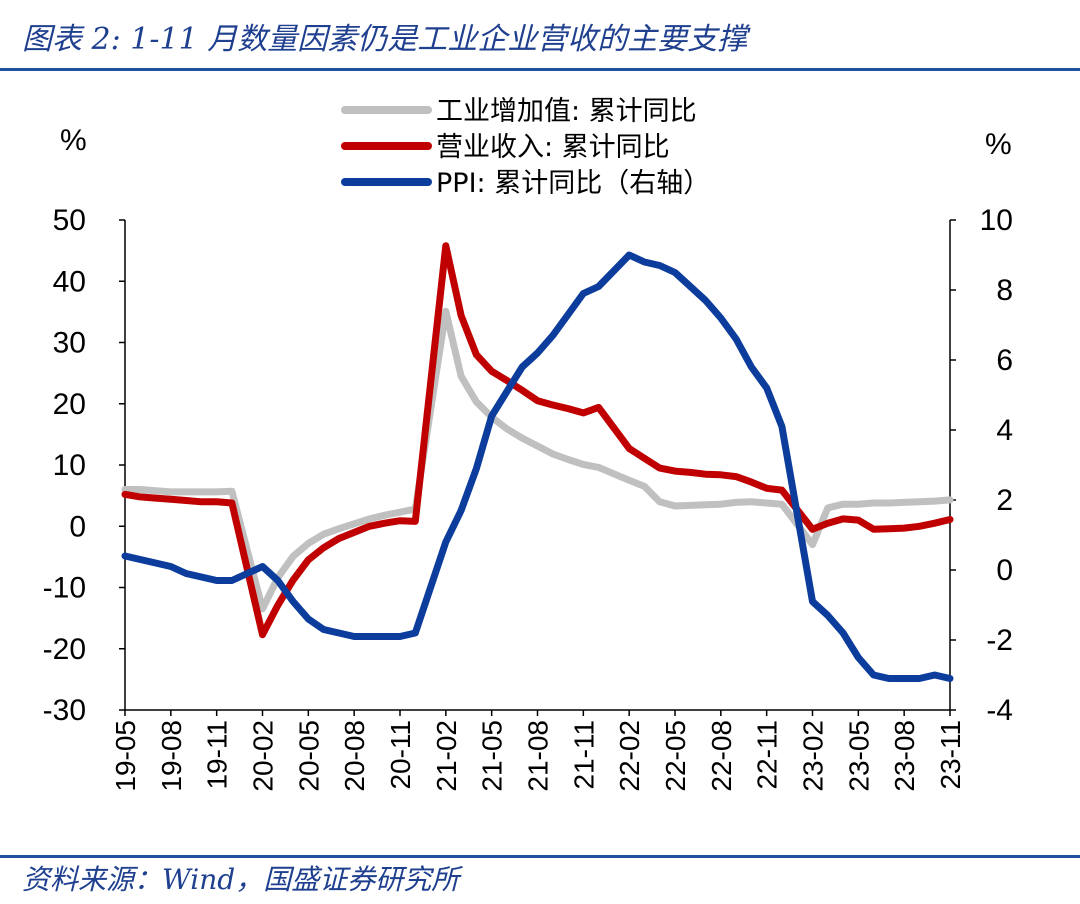  What do you see at coordinates (69, 465) in the screenshot?
I see `left-tick-label: 10` at bounding box center [69, 465].